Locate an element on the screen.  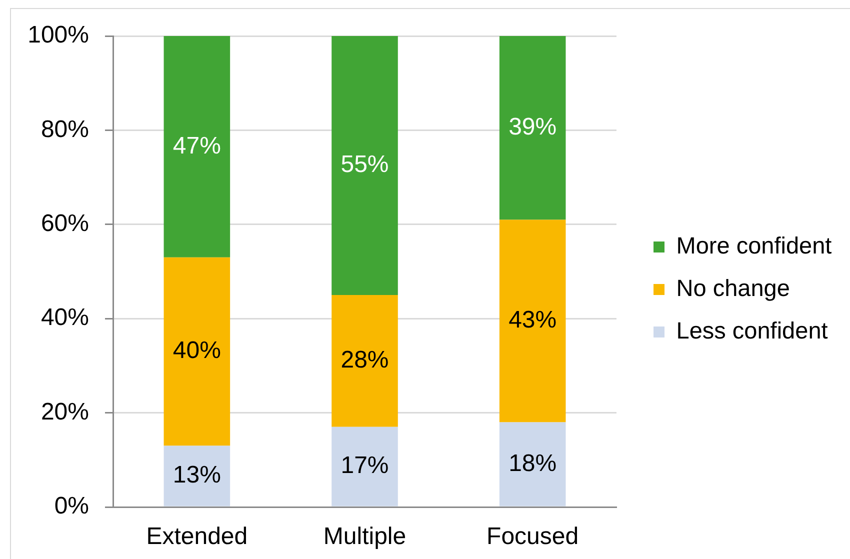
y-tick-label: 20% is located at coordinates (64, 412).